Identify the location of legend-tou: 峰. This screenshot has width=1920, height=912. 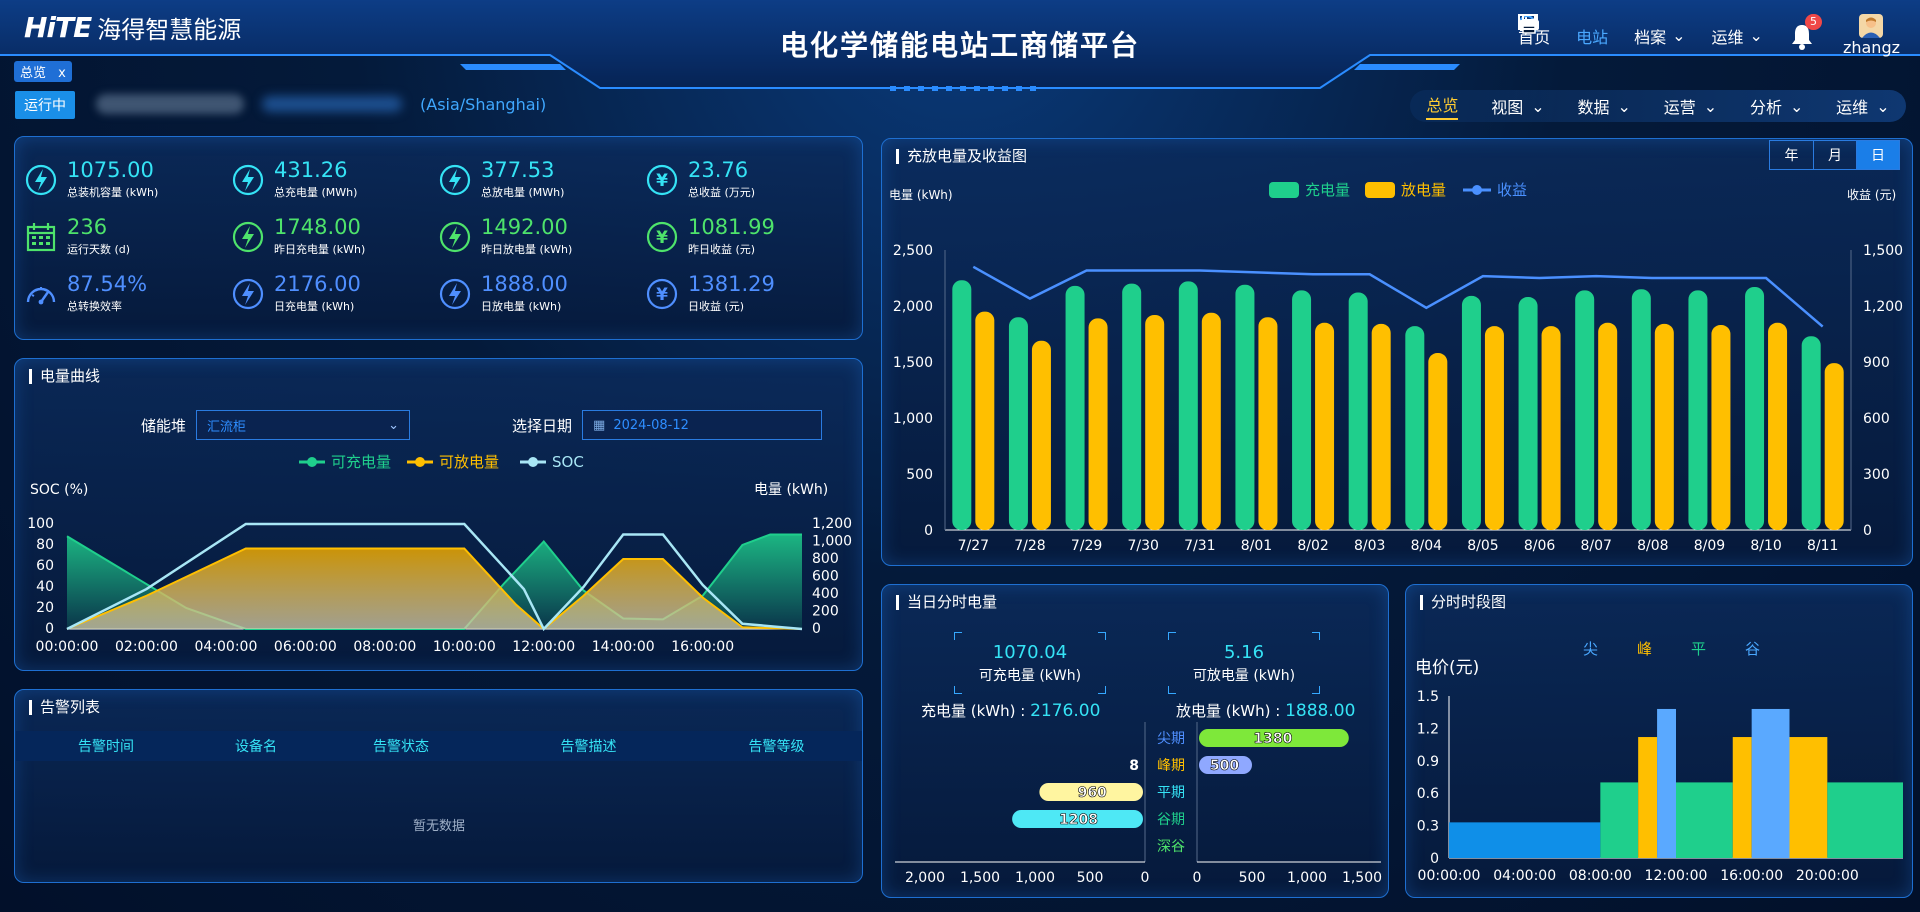
(1644, 649).